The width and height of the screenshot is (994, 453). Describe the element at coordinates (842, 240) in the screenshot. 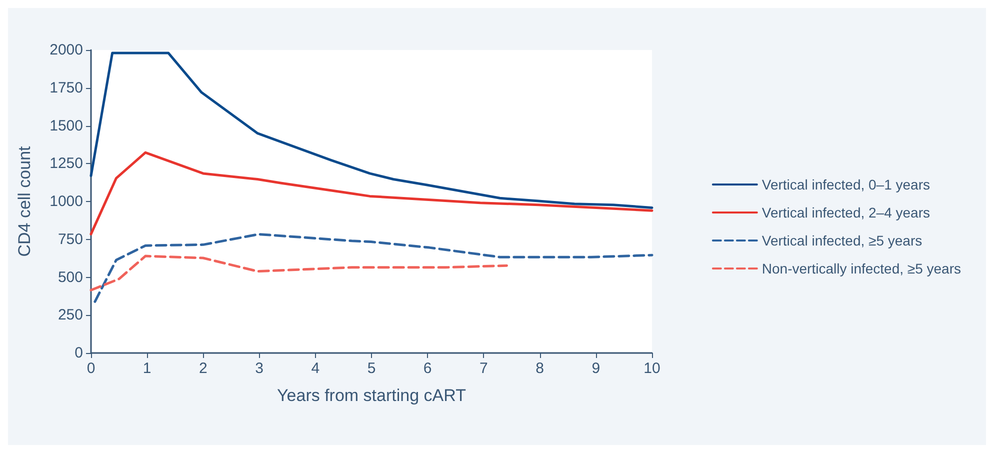

I see `legend-label: Vertical infected, ≥5 years` at that location.